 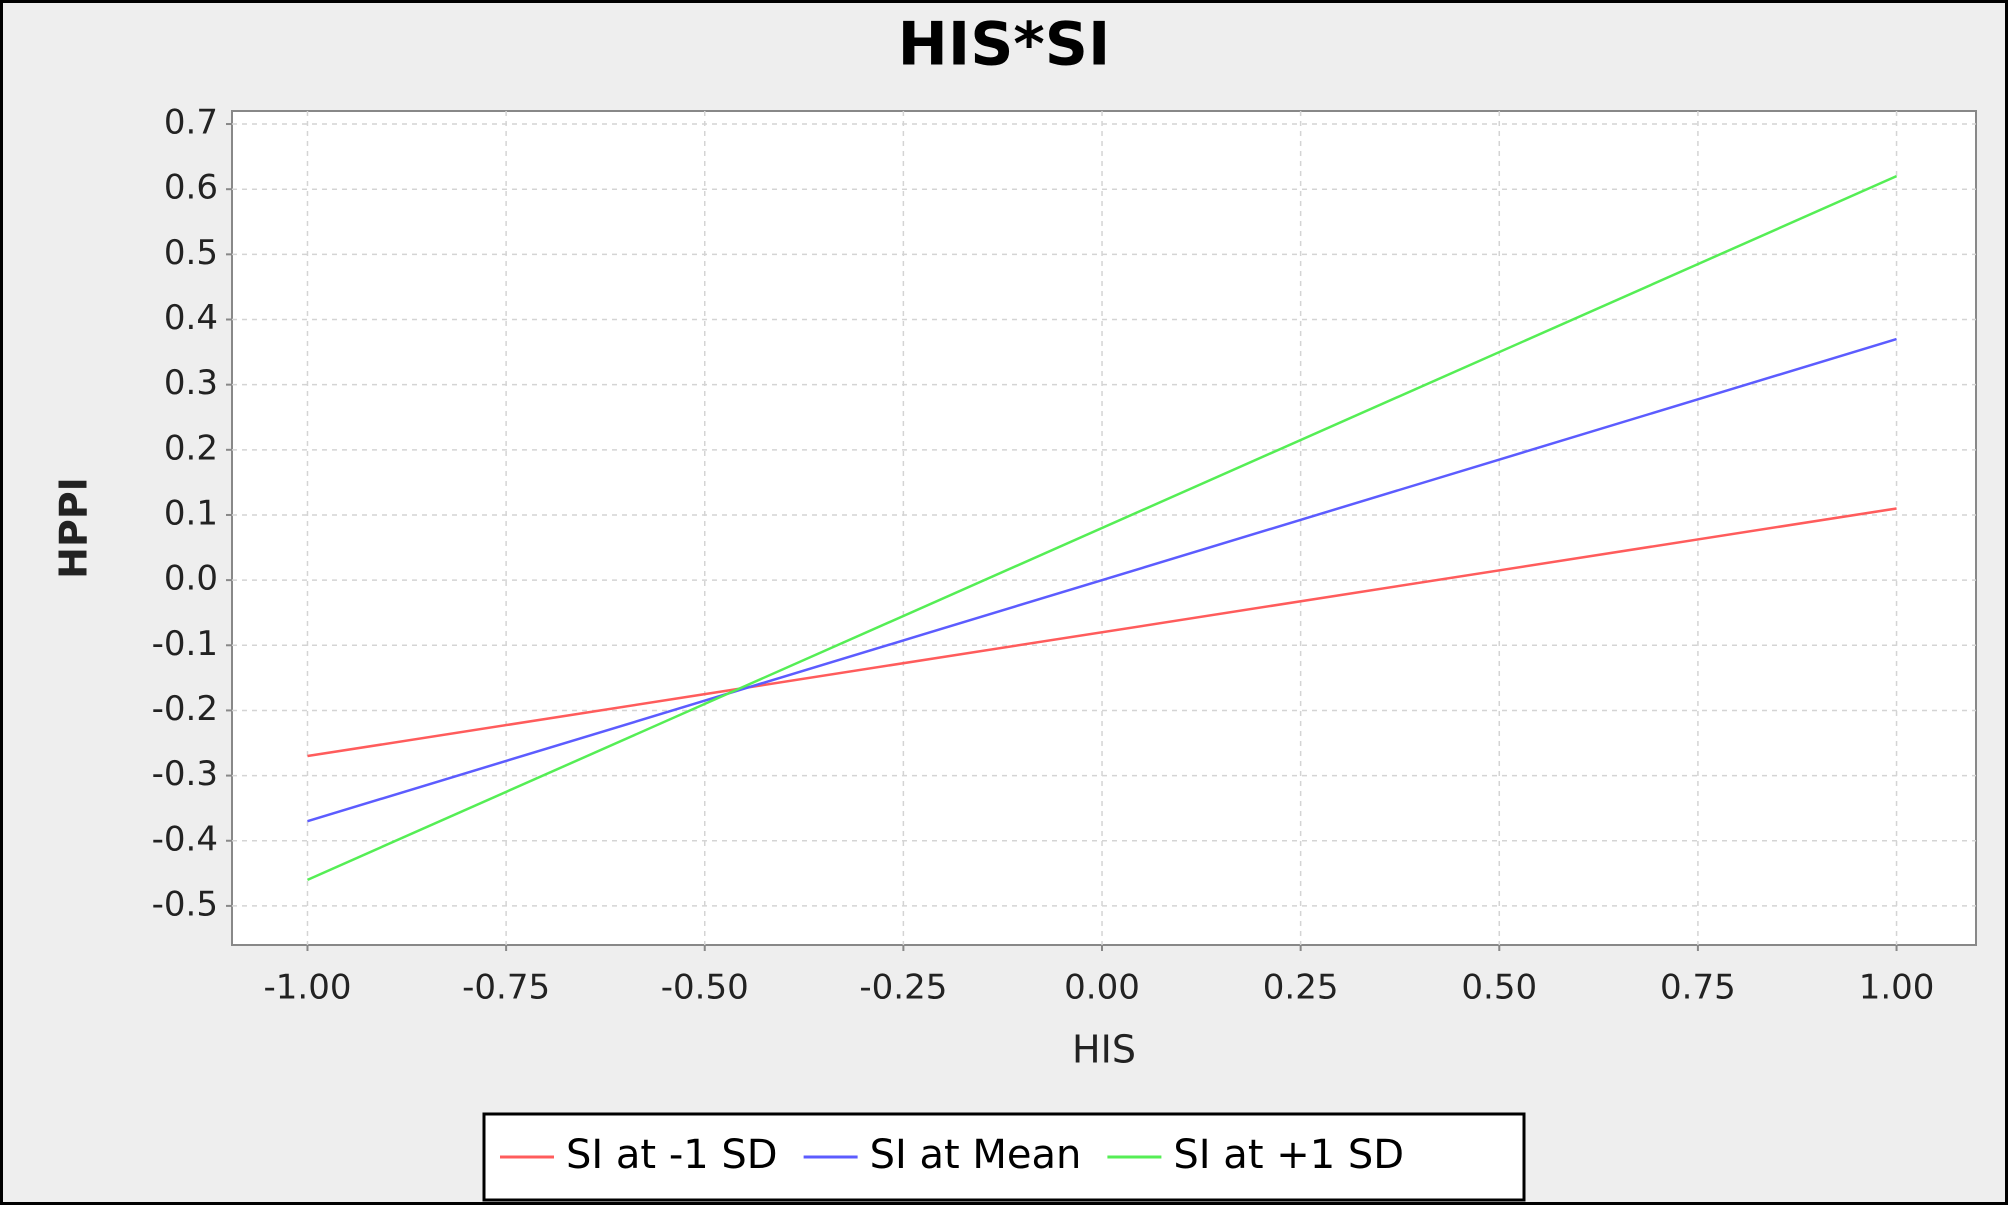 I want to click on y-tick-label: 0.7, so click(x=191, y=123).